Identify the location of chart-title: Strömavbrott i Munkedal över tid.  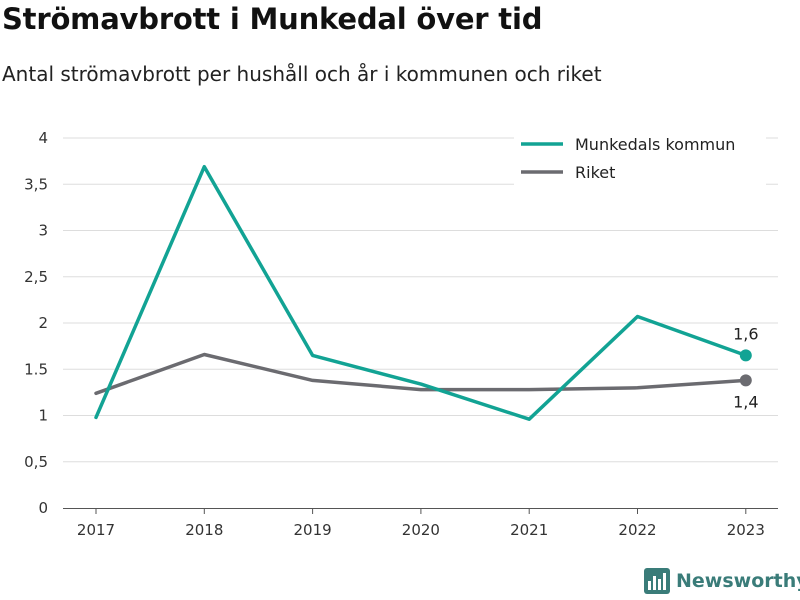
(272, 19).